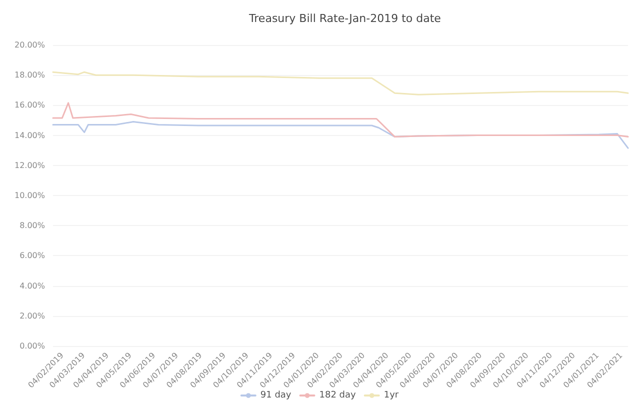 The image size is (639, 409). I want to click on y-tick-label: 18.00%, so click(30, 75).